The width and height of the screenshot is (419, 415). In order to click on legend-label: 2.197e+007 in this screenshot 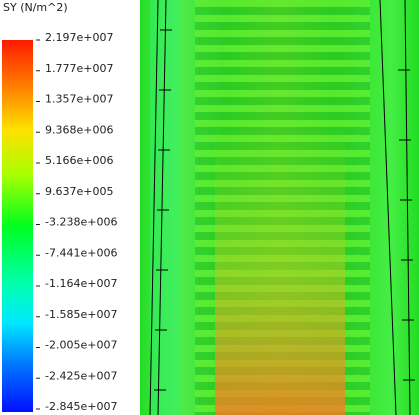, I will do `click(79, 37)`.